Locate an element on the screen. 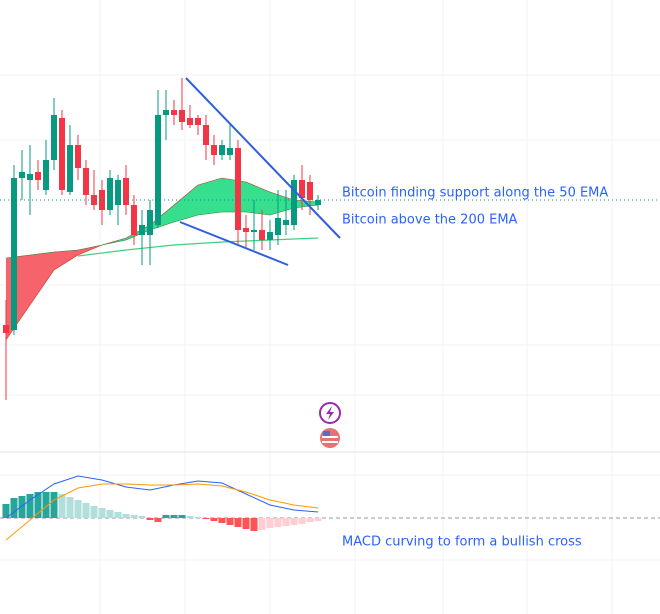 The image size is (660, 614). annotation: Bitcoin above the 200 EMA is located at coordinates (430, 220).